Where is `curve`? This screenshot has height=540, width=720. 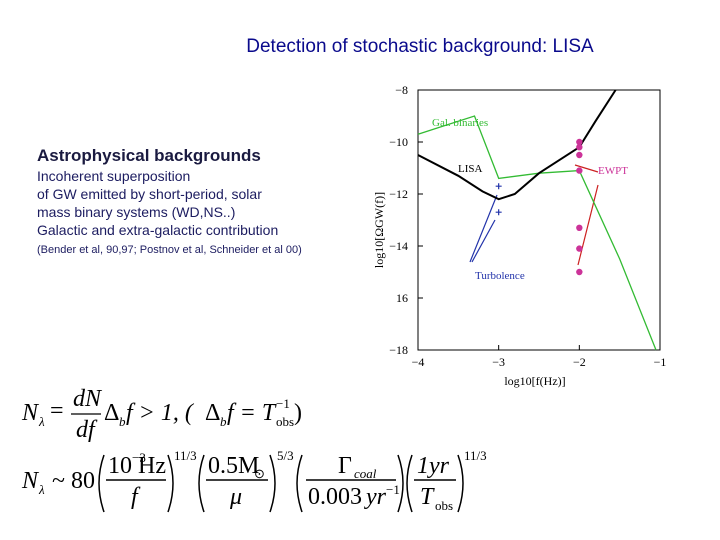 curve is located at coordinates (517, 145).